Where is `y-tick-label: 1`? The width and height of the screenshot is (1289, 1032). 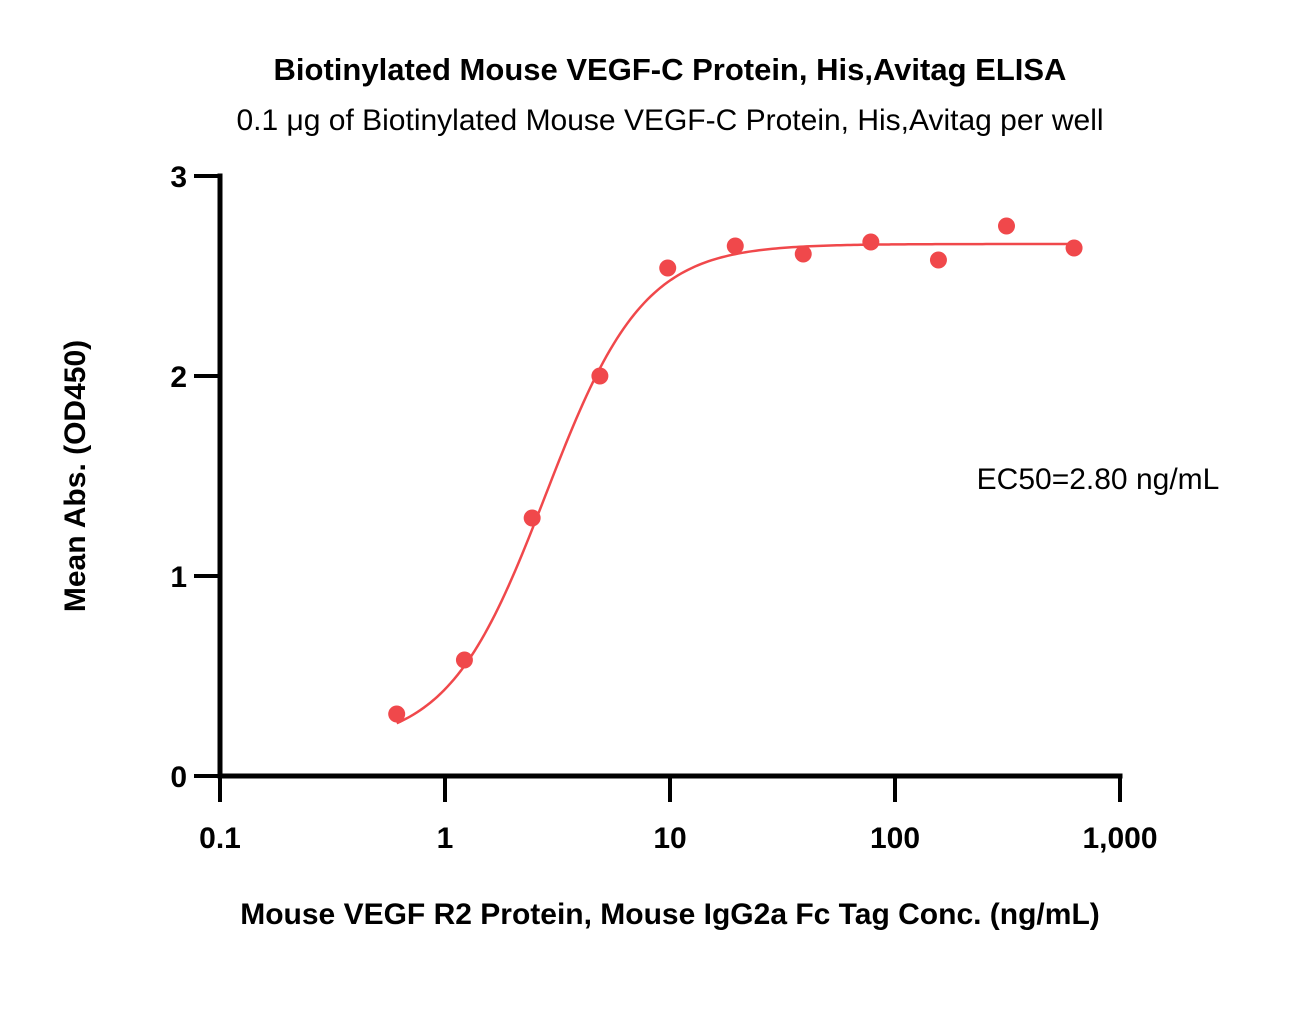
y-tick-label: 1 is located at coordinates (178, 577).